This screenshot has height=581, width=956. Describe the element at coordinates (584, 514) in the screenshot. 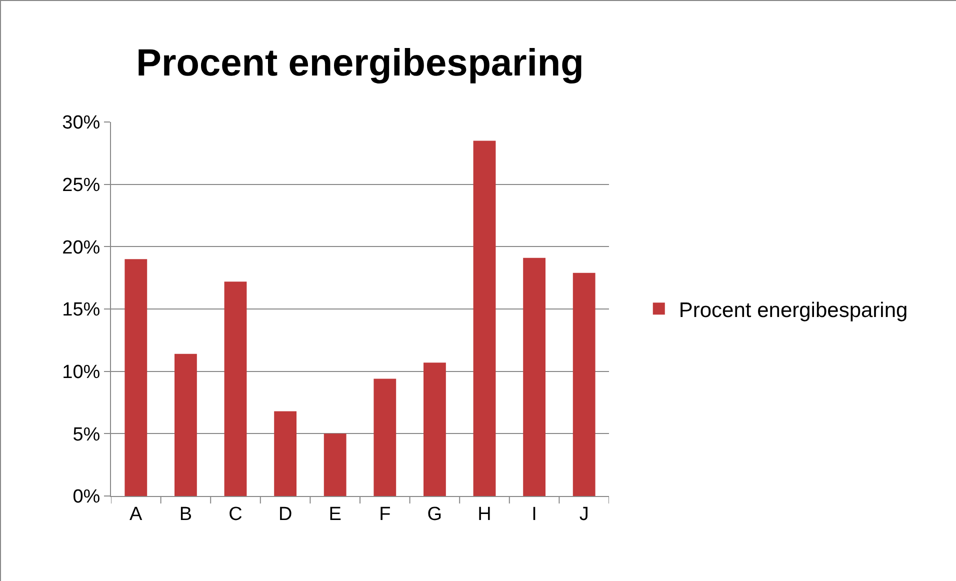

I see `x-tick-label: J` at that location.